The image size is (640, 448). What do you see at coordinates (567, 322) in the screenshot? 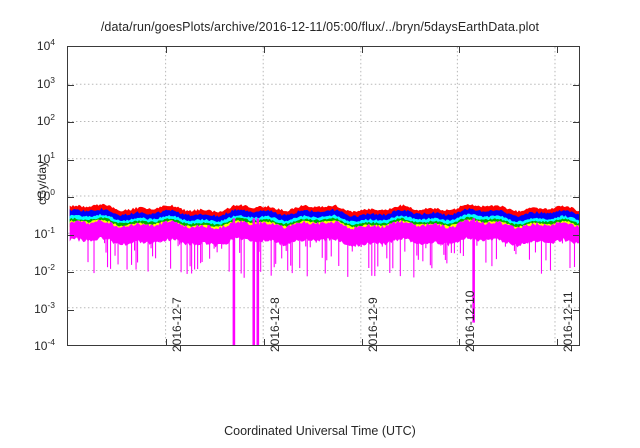
I see `x-tick-label: 2016-12-11` at bounding box center [567, 322].